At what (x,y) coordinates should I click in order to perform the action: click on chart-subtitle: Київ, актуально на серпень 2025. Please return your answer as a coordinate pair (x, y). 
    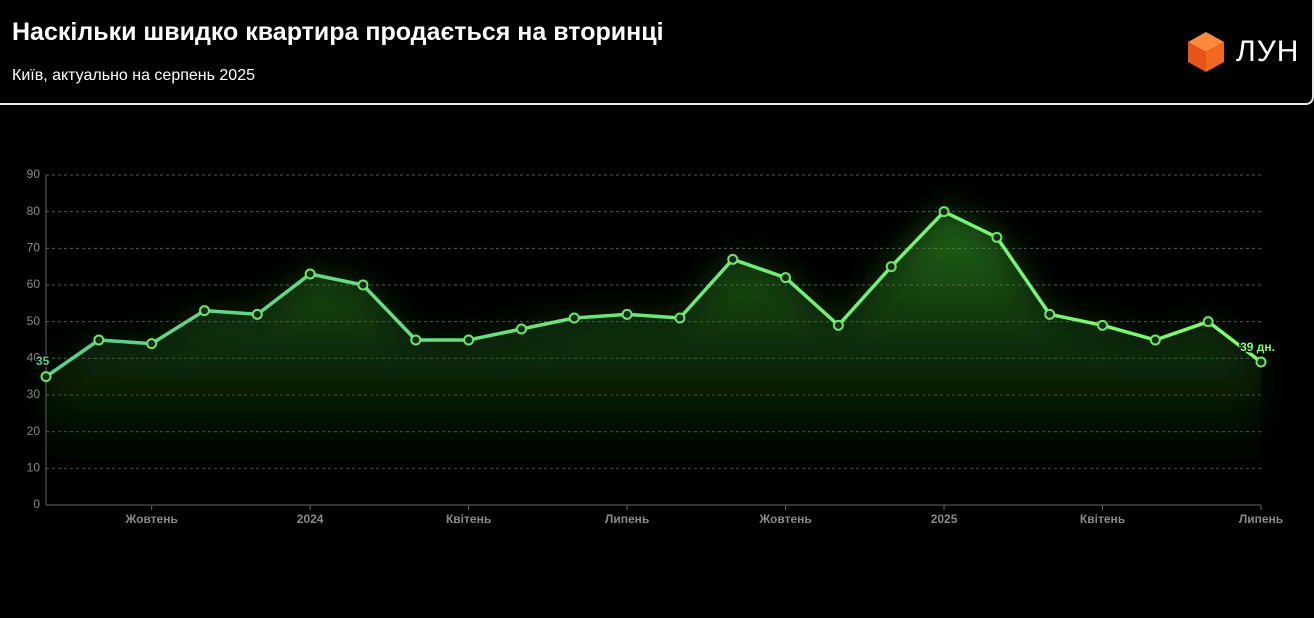
    Looking at the image, I should click on (133, 75).